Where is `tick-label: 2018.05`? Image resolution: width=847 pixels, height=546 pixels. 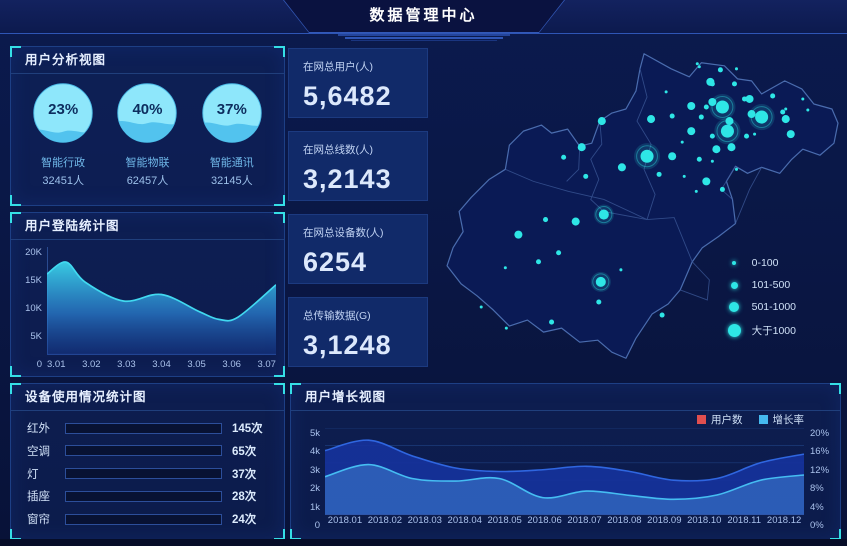 tick-label: 2018.05 is located at coordinates (504, 520).